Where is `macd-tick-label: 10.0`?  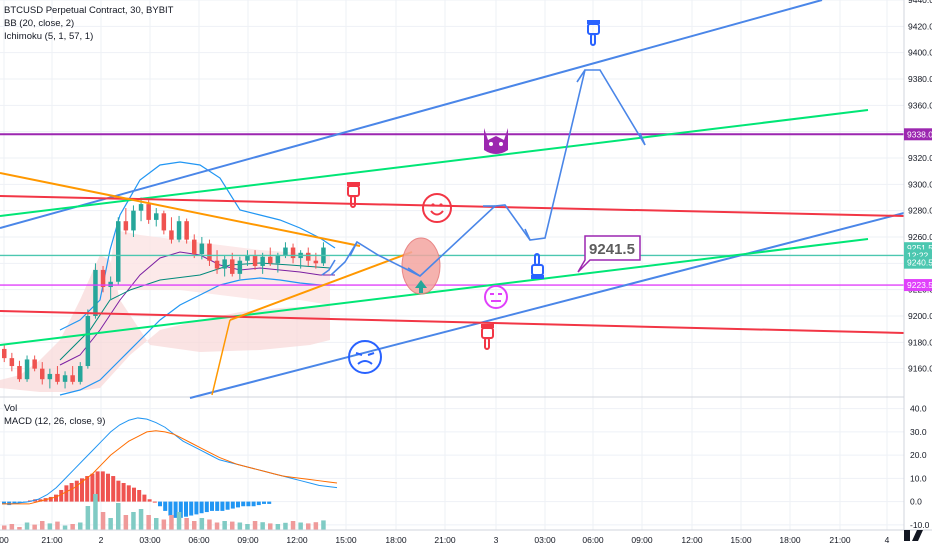 macd-tick-label: 10.0 is located at coordinates (918, 478).